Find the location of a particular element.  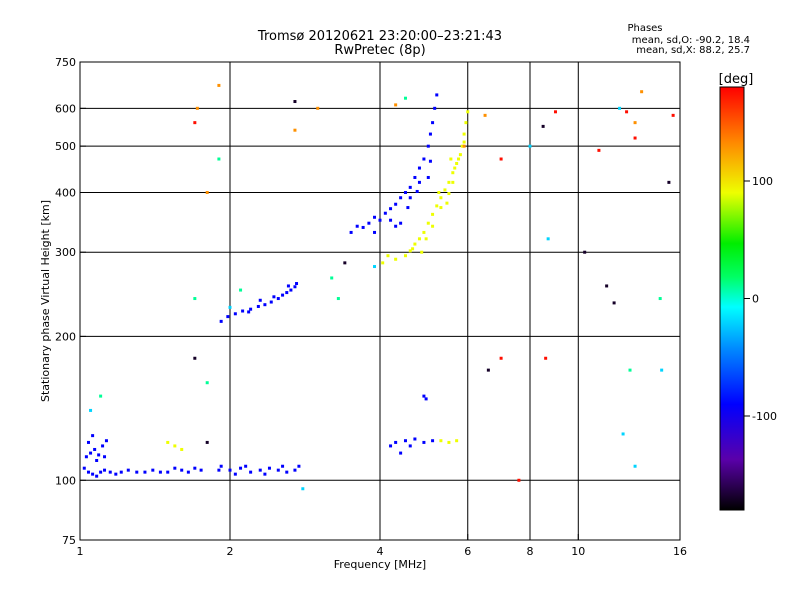

colorbar-tick-label: 100 is located at coordinates (762, 181).